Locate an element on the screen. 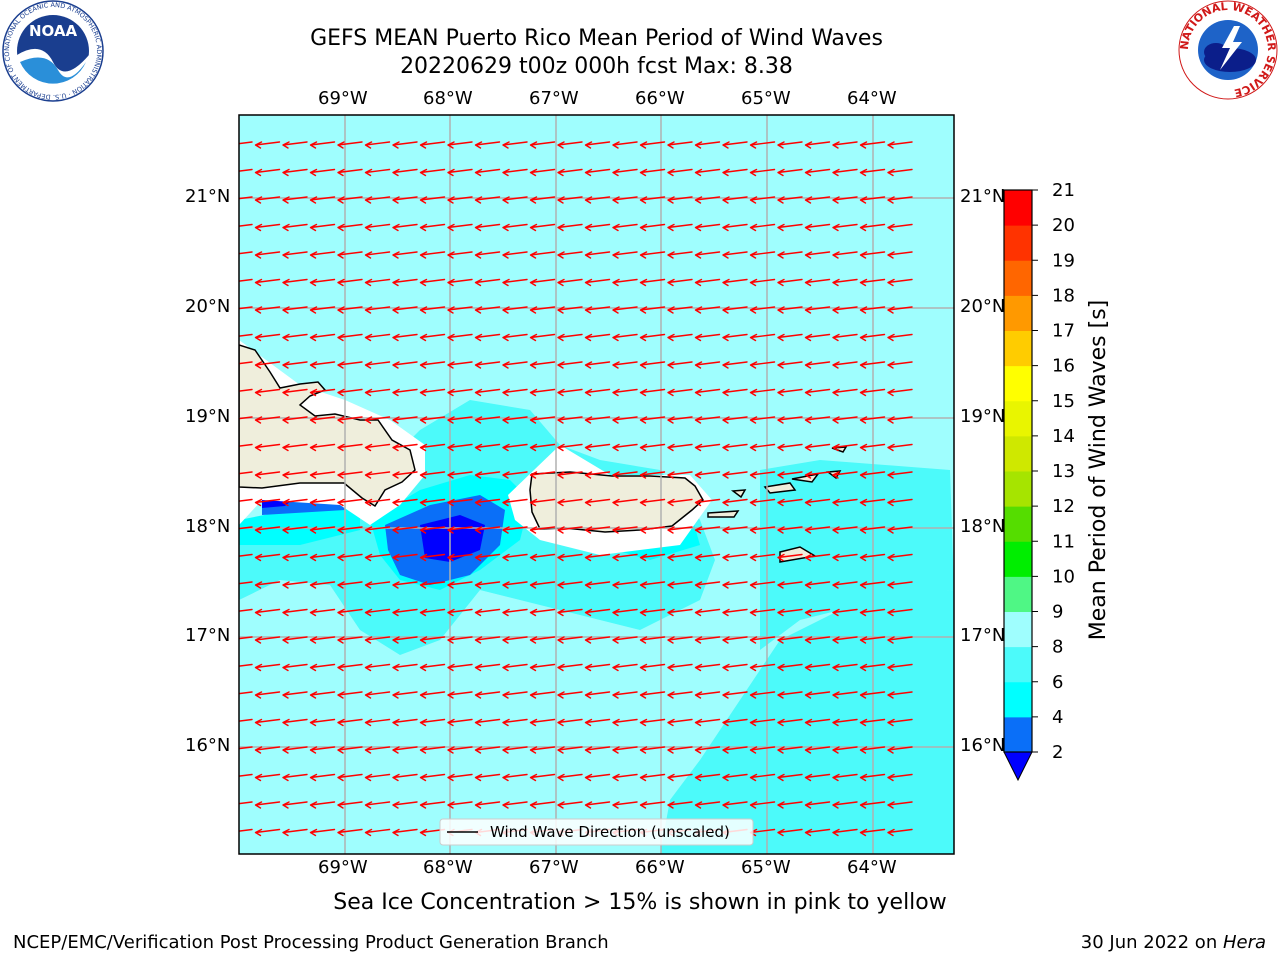  lat-label-left-21n: 21°N is located at coordinates (208, 196).